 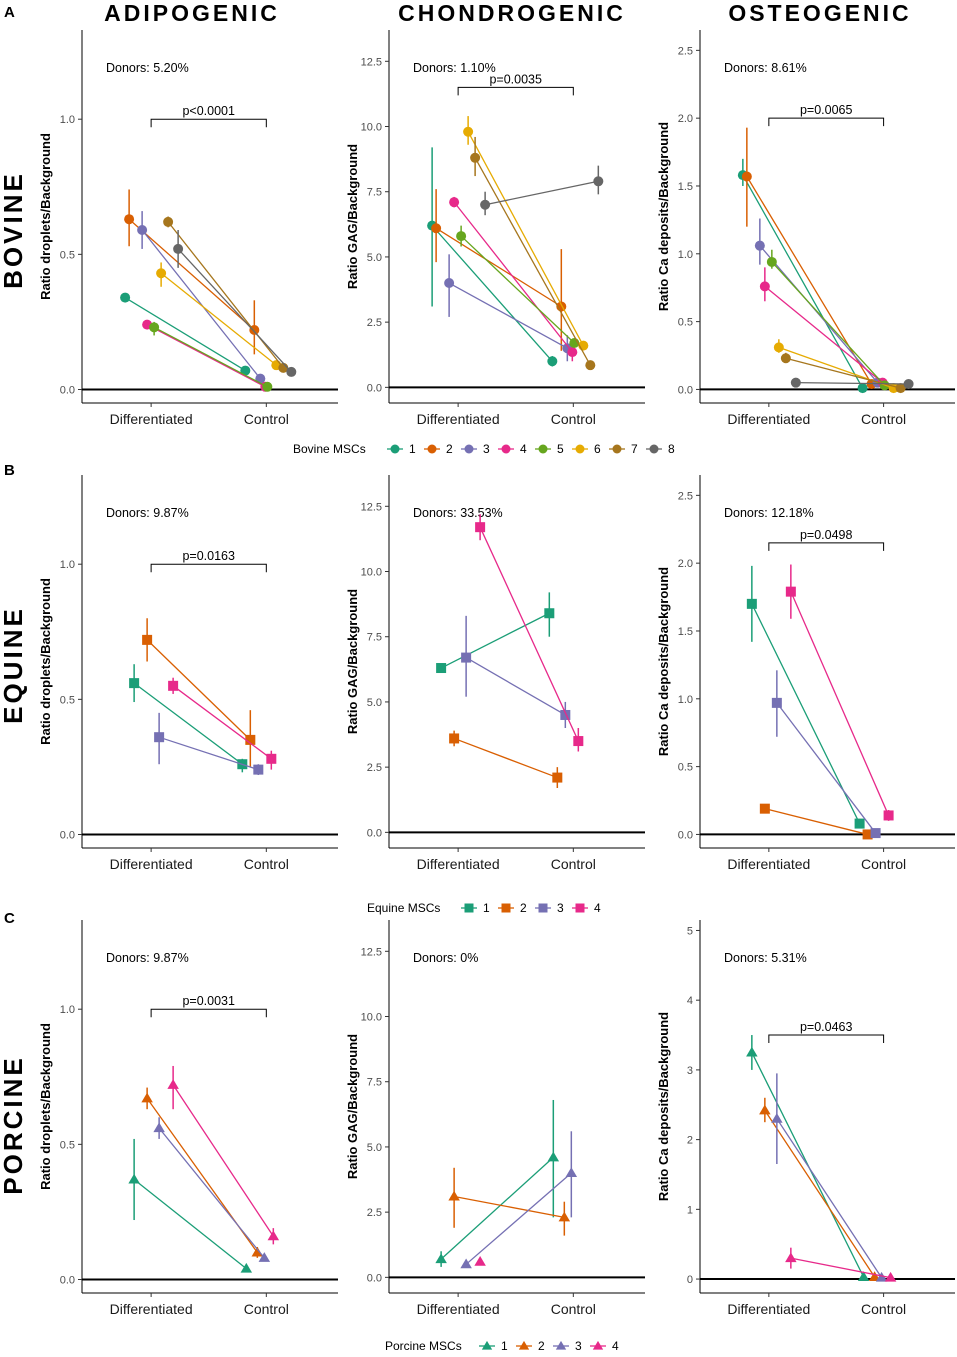 I want to click on p-value-label: p<0.0001, so click(x=208, y=111).